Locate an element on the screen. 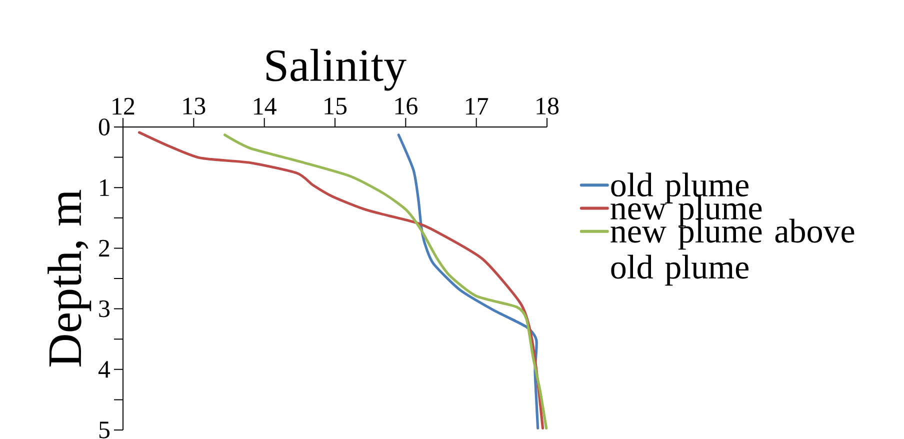 The width and height of the screenshot is (904, 439). x-tick-label: 15 is located at coordinates (335, 106).